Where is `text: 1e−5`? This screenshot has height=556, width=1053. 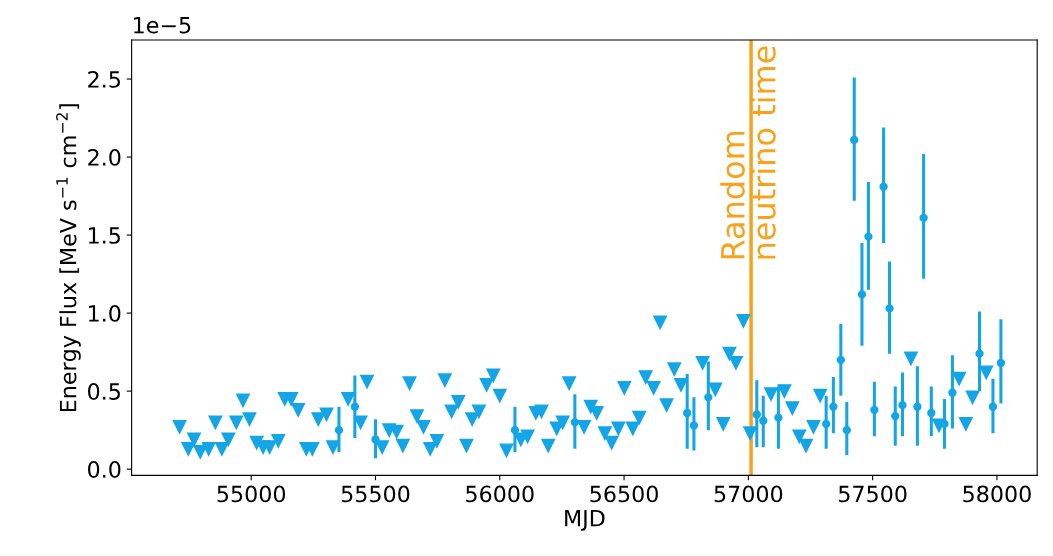
text: 1e−5 is located at coordinates (162, 25).